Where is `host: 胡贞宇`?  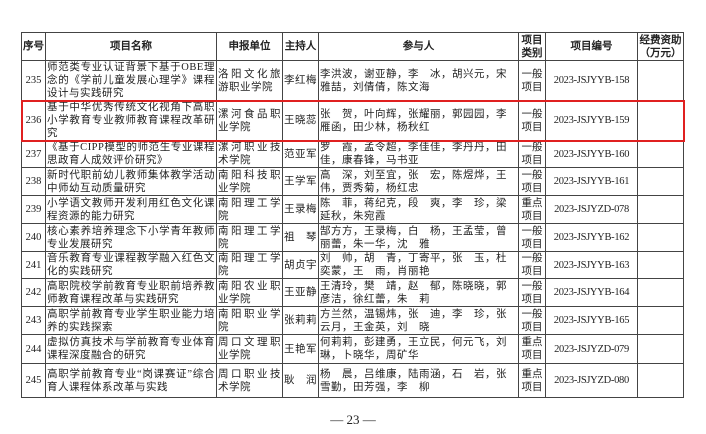
host: 胡贞宇 is located at coordinates (300, 265).